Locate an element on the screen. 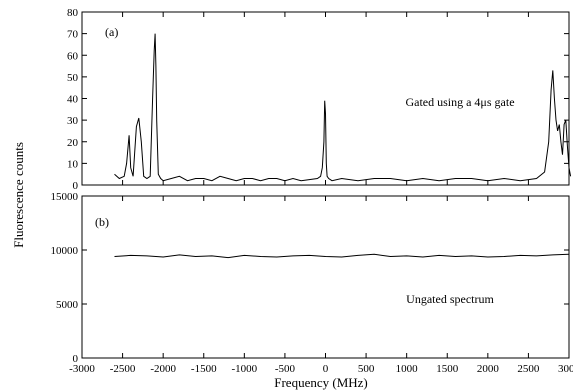 This screenshot has width=573, height=391. y-tick-label: 60 is located at coordinates (73, 56).